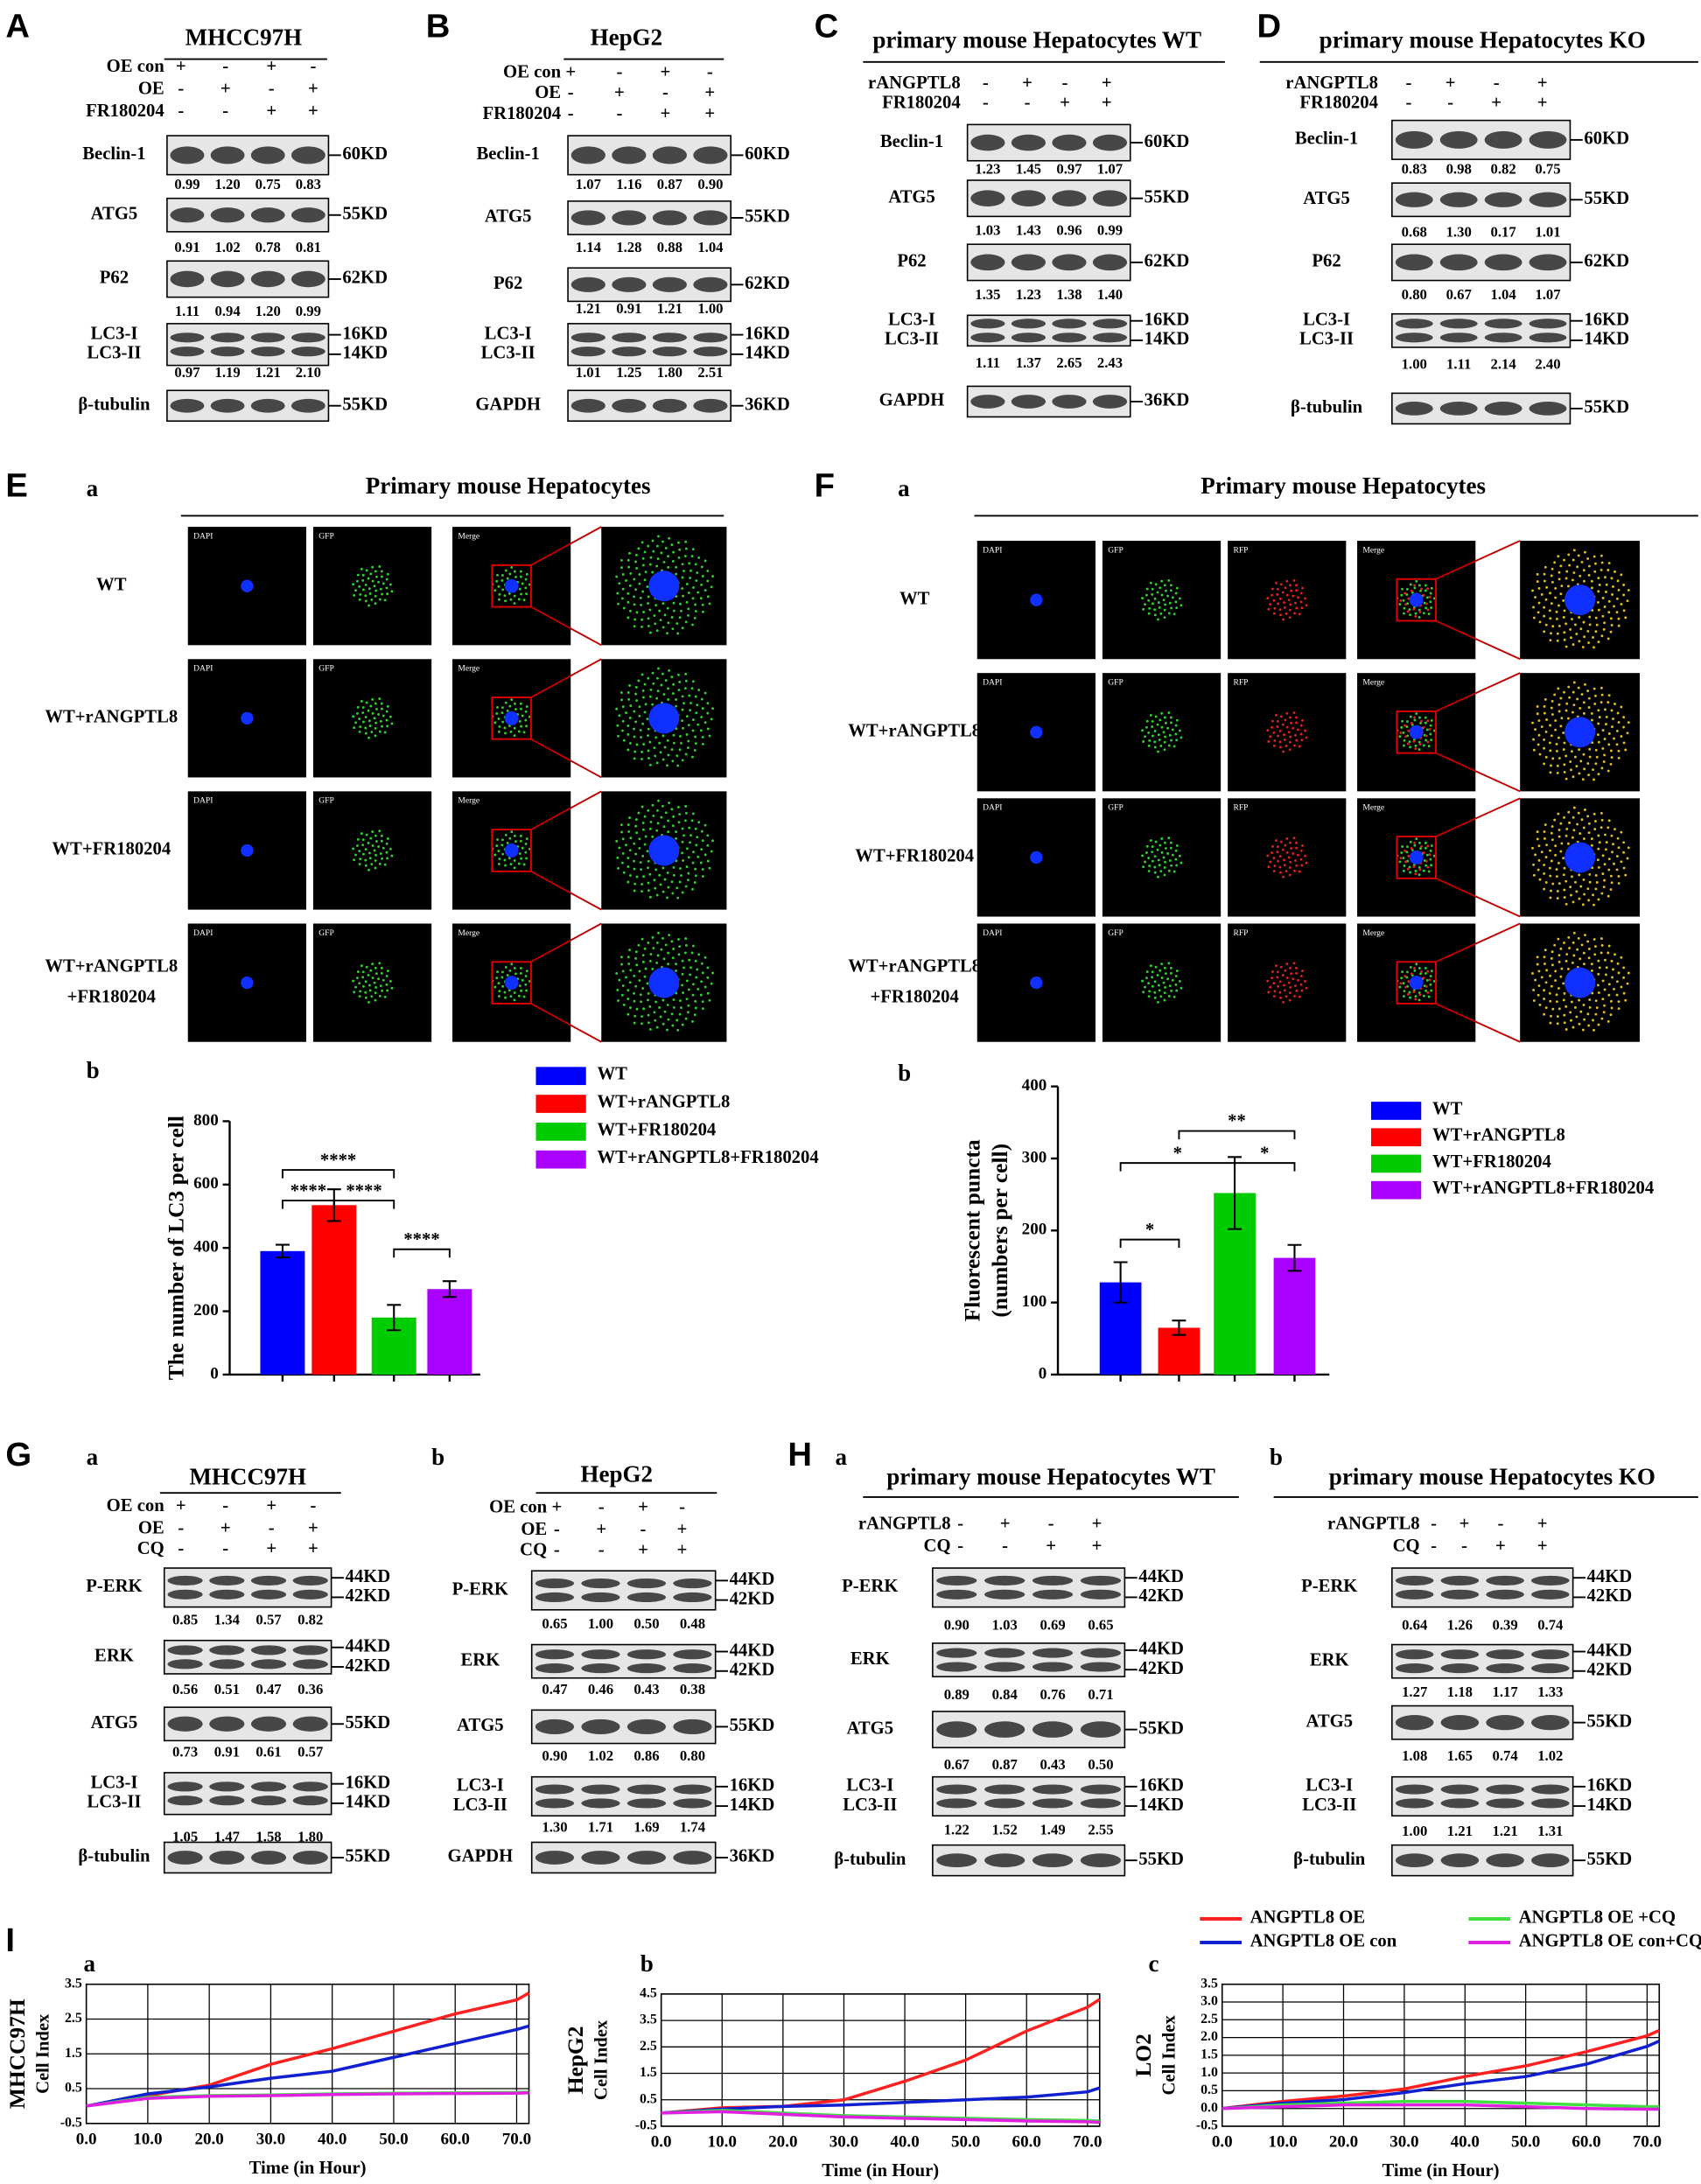 Image resolution: width=1701 pixels, height=2184 pixels. Describe the element at coordinates (1269, 27) in the screenshot. I see `panel-letter: D` at that location.